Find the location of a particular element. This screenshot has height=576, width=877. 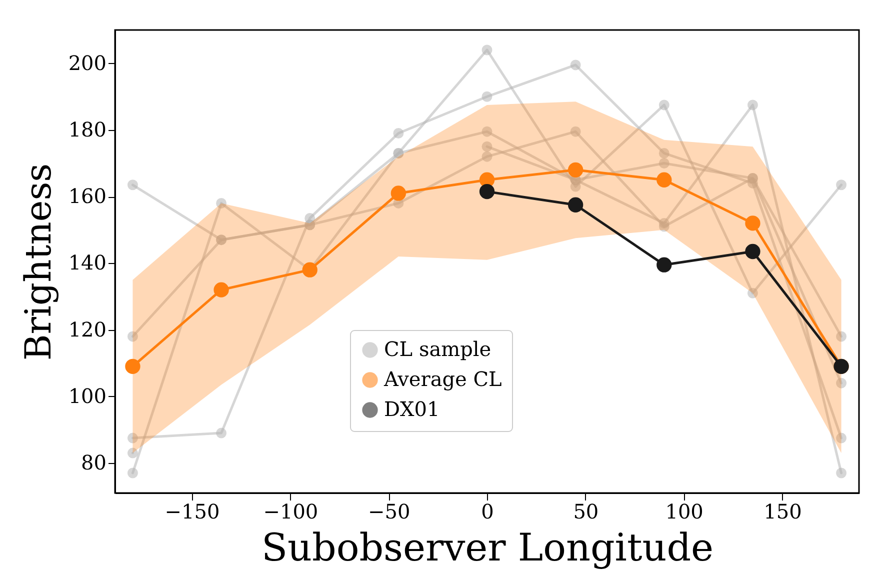

legend-label: Average CL is located at coordinates (442, 379).